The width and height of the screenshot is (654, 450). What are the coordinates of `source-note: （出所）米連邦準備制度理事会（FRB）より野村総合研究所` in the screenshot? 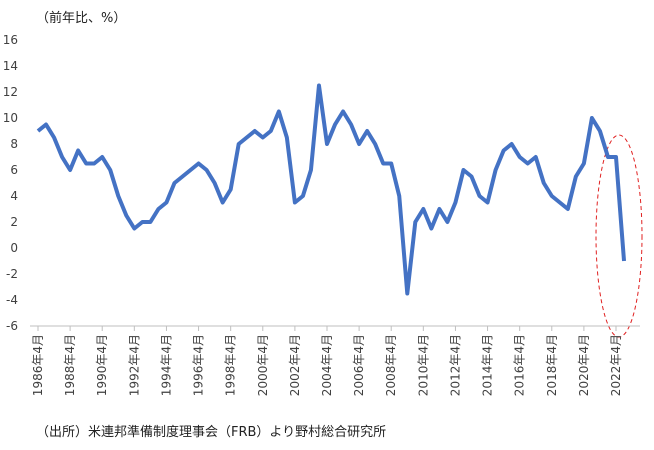 It's located at (211, 432).